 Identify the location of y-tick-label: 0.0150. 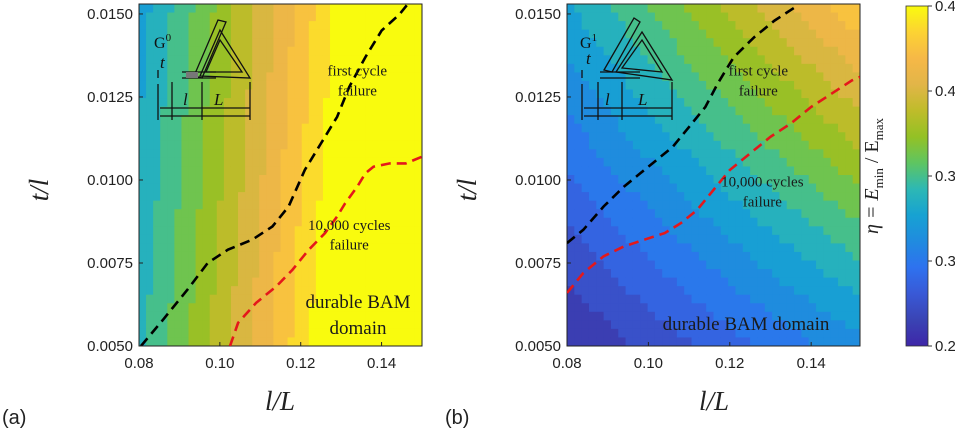
(110, 14).